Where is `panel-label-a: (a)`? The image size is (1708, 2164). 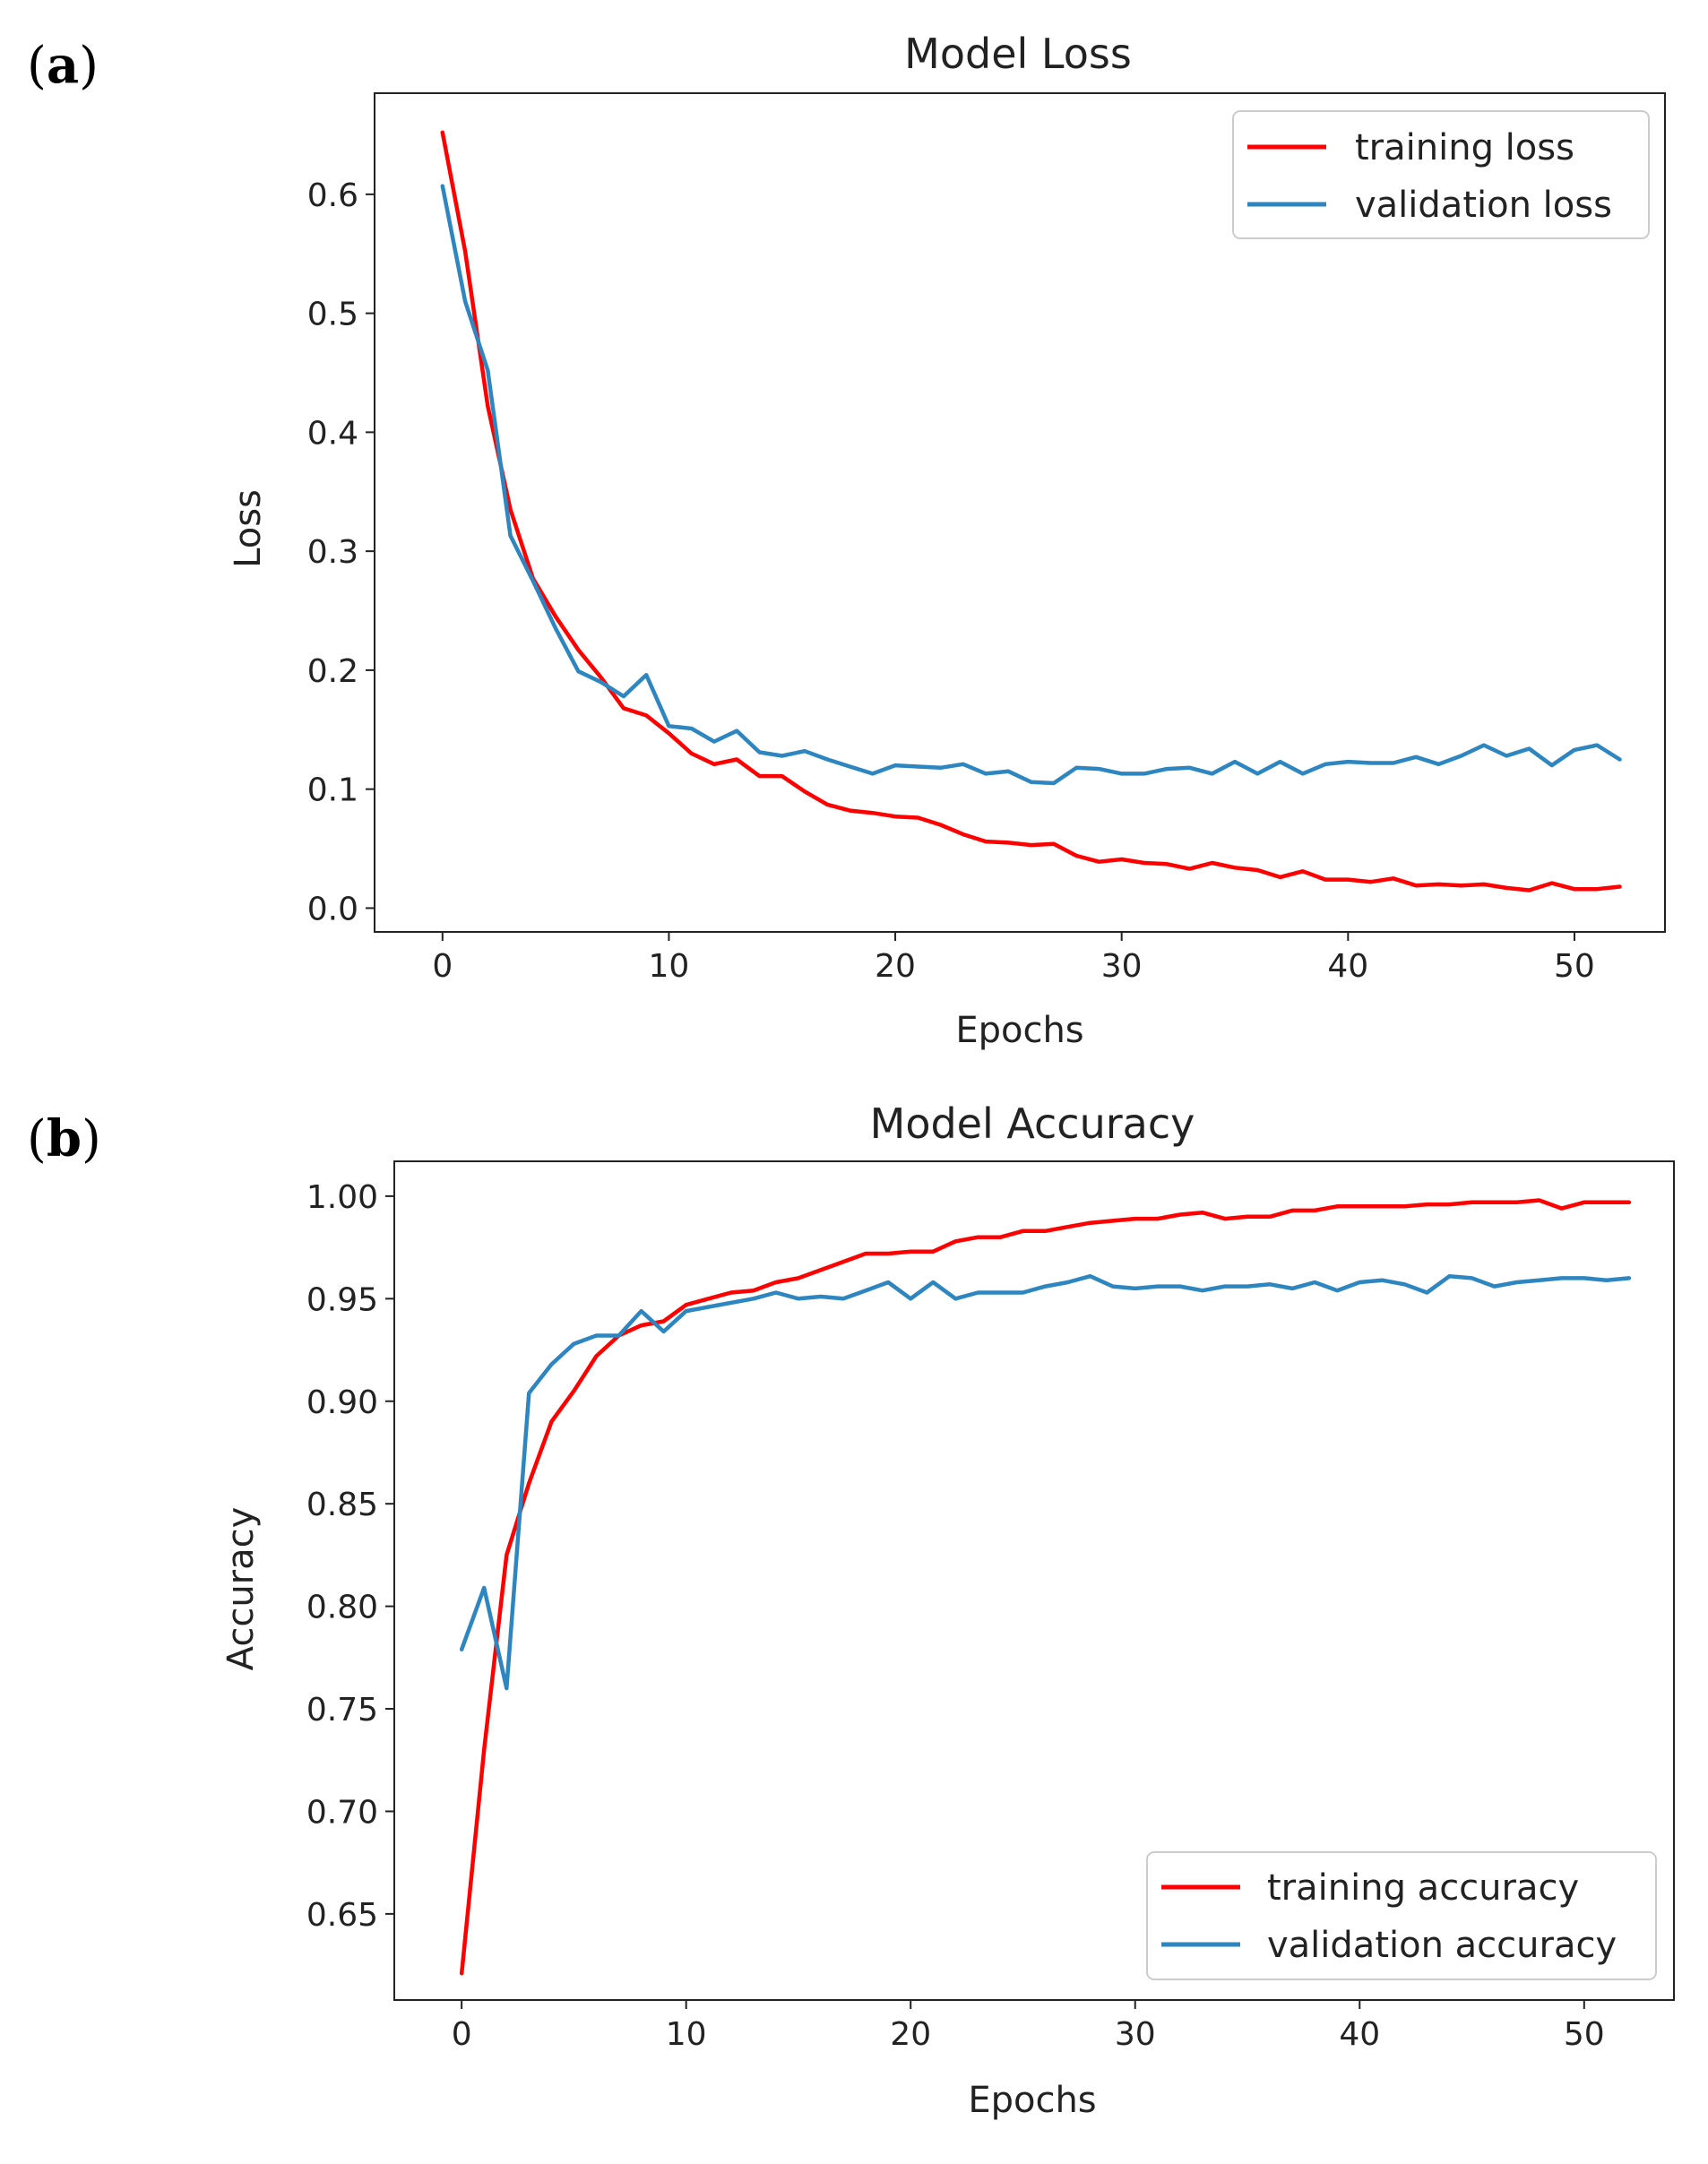
panel-label-a: (a) is located at coordinates (63, 65).